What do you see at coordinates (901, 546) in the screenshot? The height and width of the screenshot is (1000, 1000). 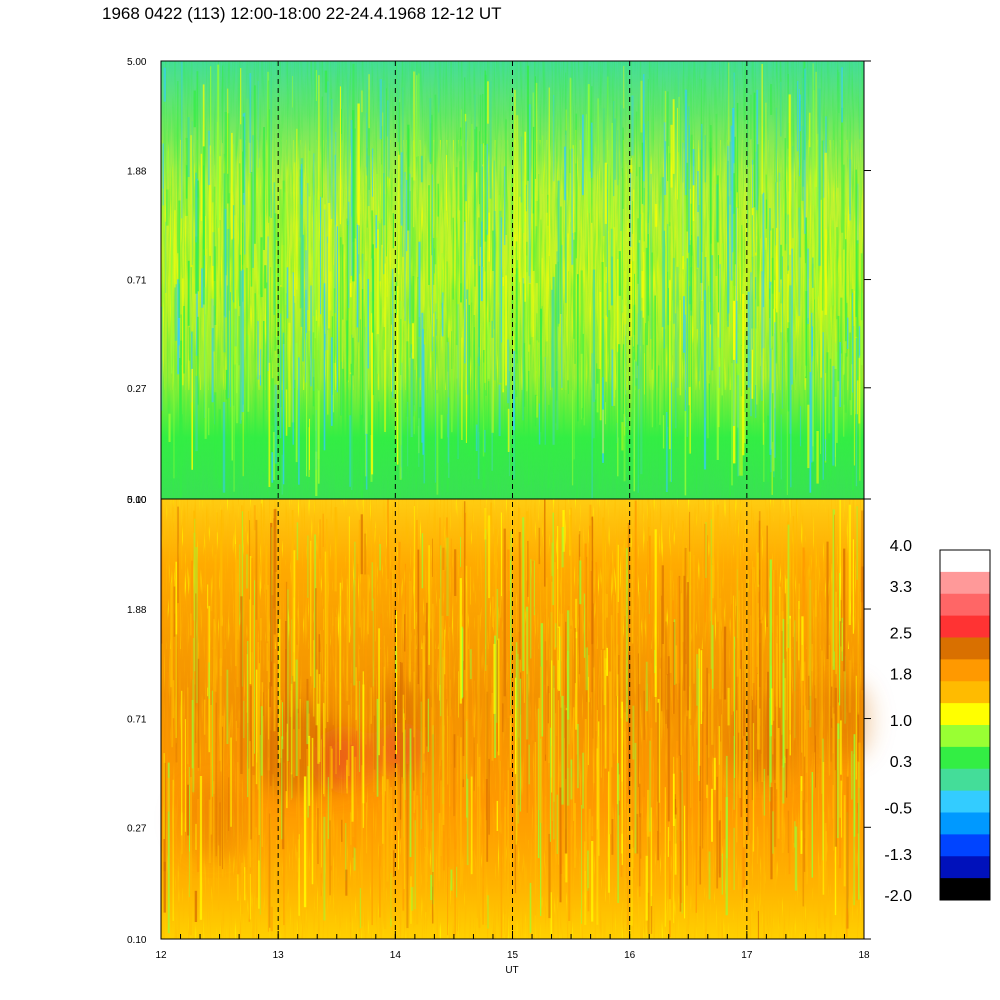 I see `colorbar-label: 4.0` at bounding box center [901, 546].